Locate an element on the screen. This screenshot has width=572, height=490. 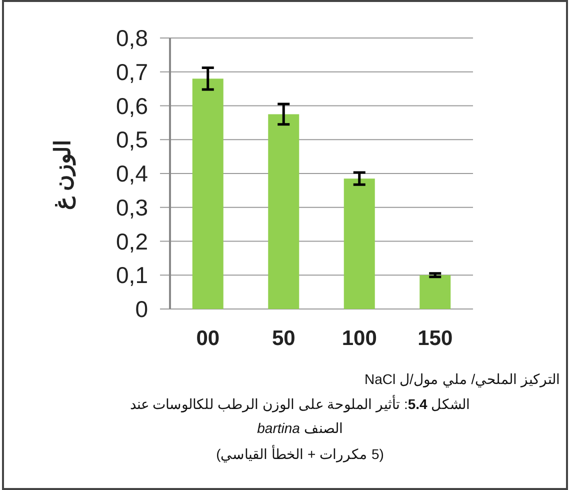
y-tick-label: 0,1 is located at coordinates (132, 275).